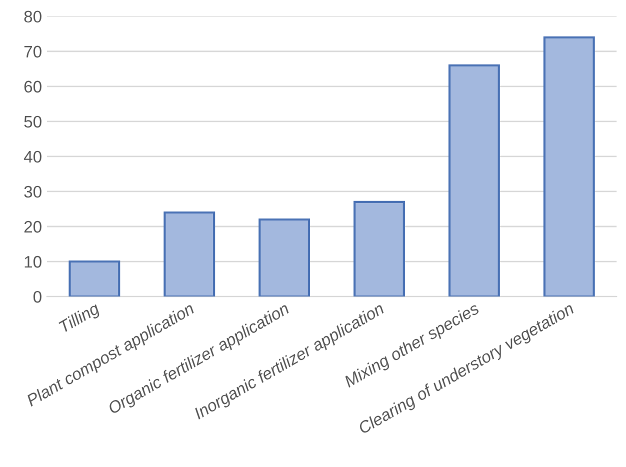  Describe the element at coordinates (33, 156) in the screenshot. I see `y-tick-label: 40` at that location.